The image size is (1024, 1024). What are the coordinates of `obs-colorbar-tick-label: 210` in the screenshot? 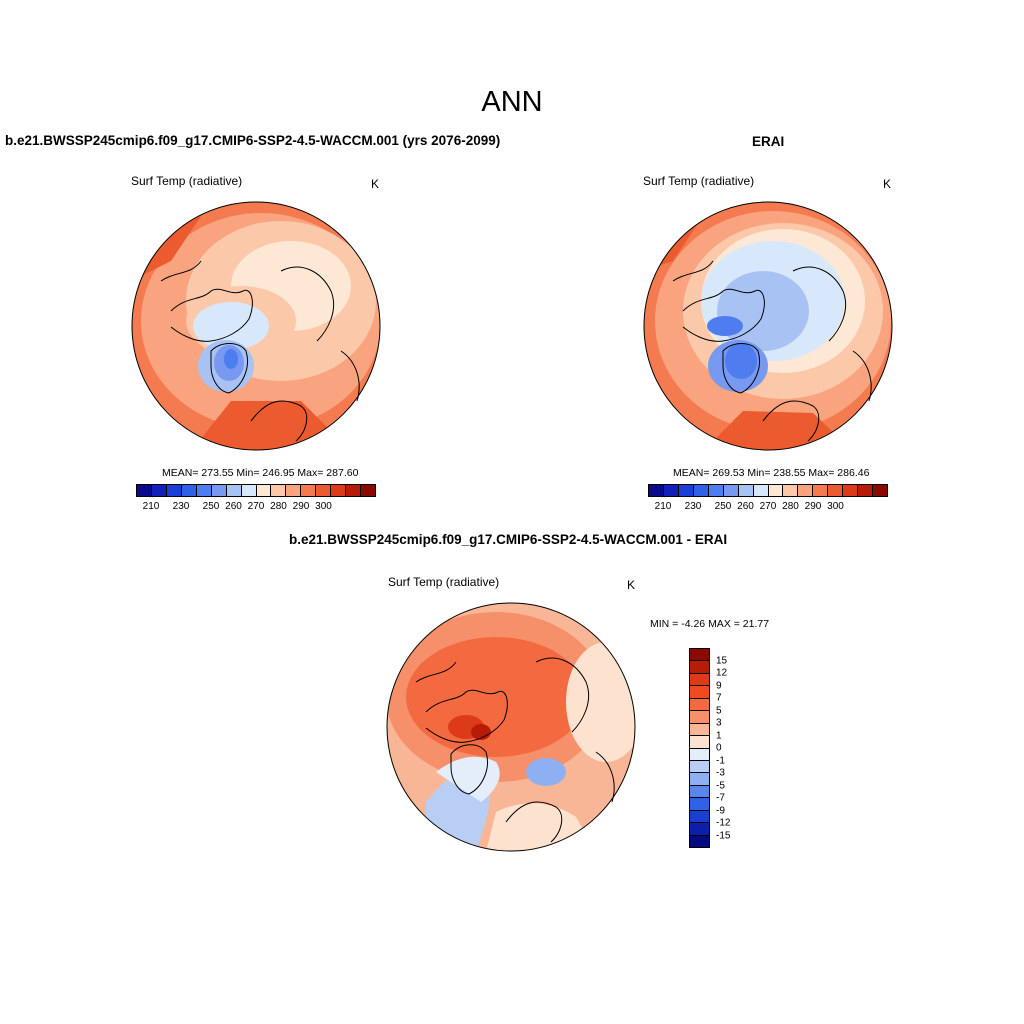 It's located at (663, 506).